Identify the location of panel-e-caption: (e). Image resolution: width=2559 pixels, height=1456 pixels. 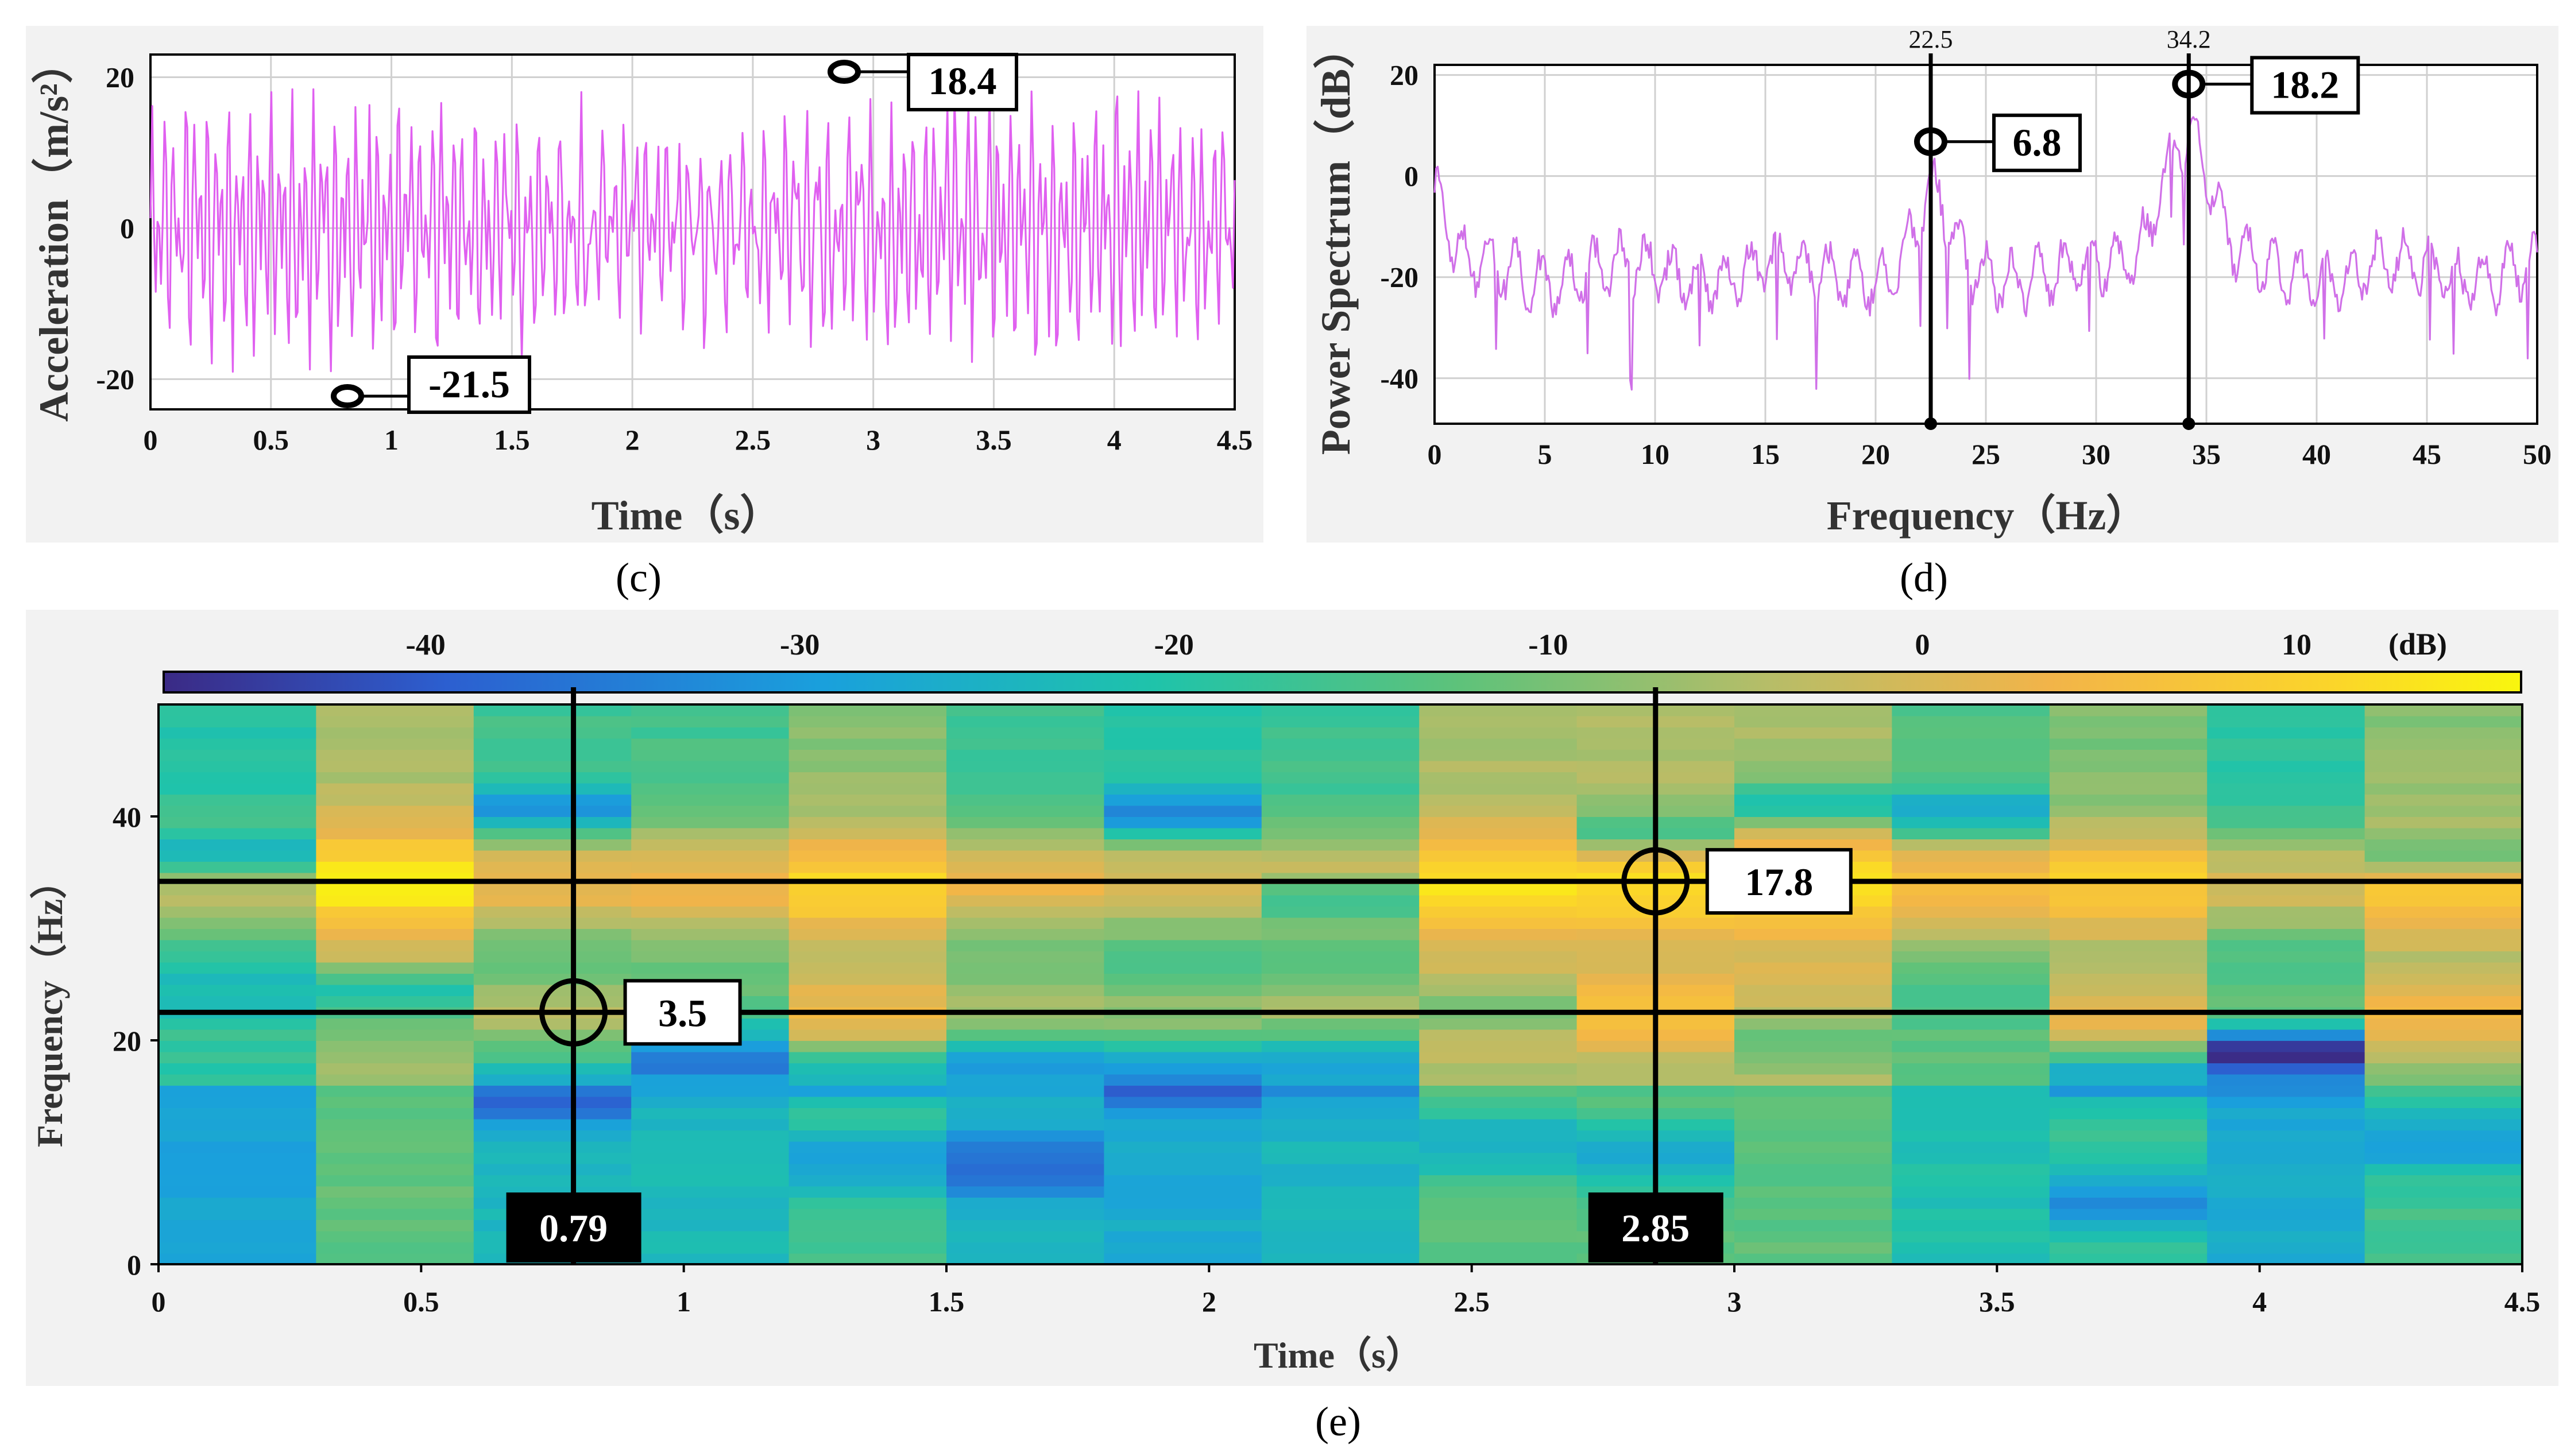
(1338, 1422).